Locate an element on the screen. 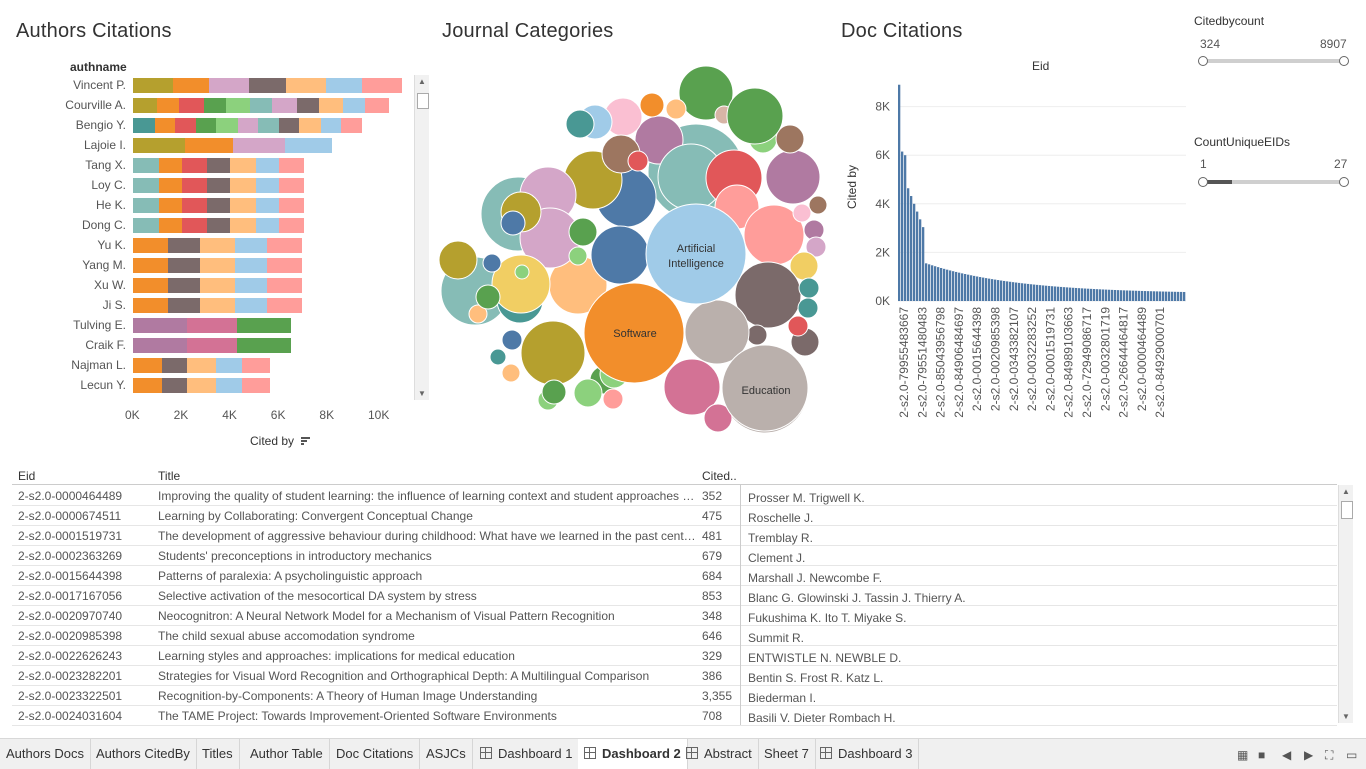  citedby-max-handle is located at coordinates (1344, 61).